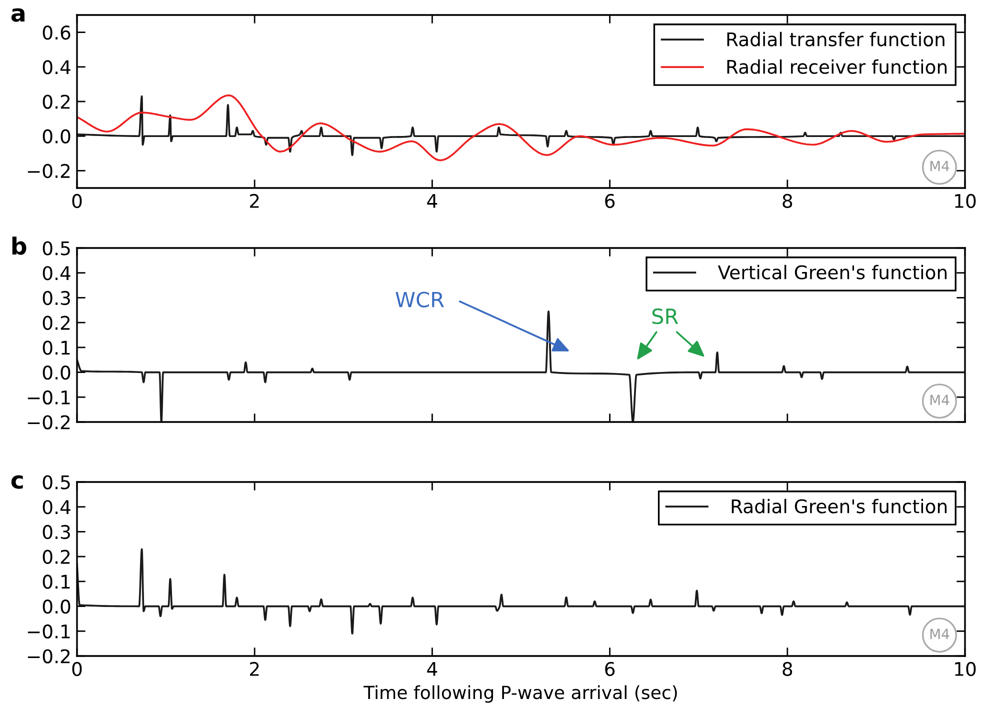 This screenshot has height=716, width=984. I want to click on chart-title: c, so click(17, 482).